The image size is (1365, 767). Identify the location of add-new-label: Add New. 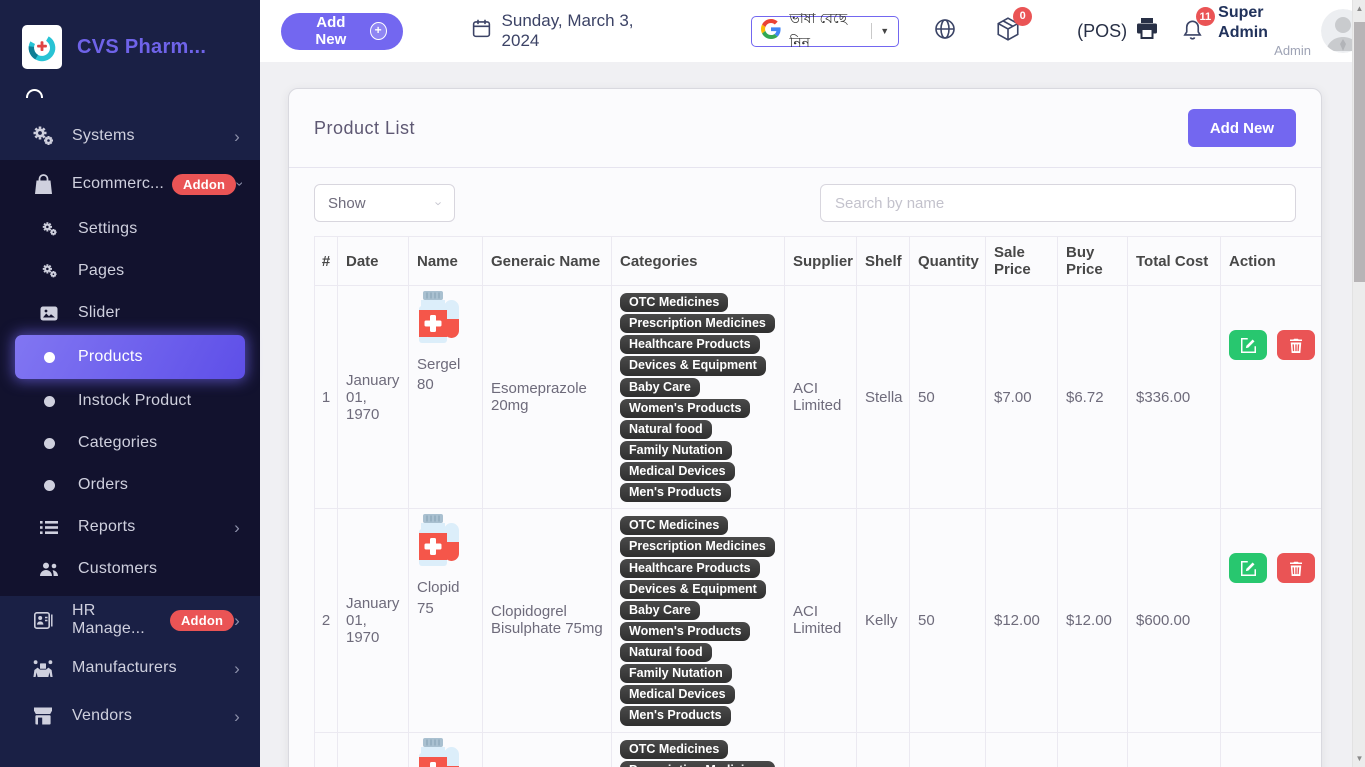
(331, 31).